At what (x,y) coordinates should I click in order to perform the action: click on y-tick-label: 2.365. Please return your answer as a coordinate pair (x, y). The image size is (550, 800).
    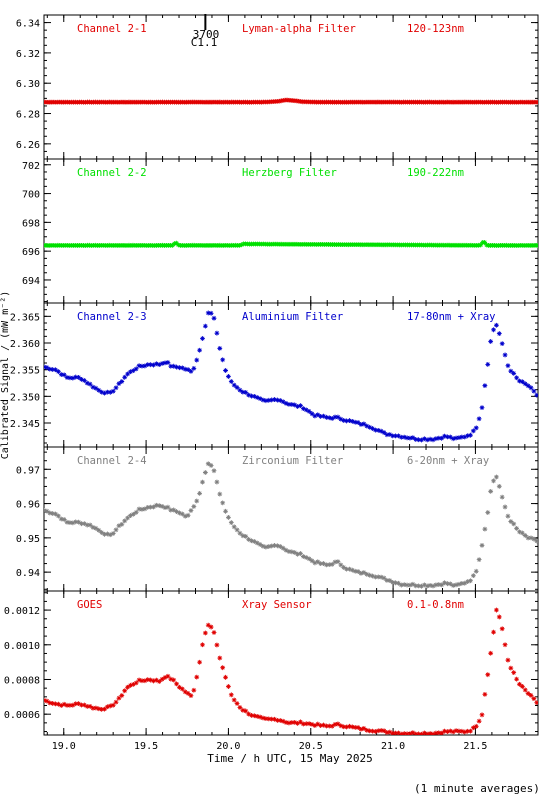
    Looking at the image, I should click on (25, 317).